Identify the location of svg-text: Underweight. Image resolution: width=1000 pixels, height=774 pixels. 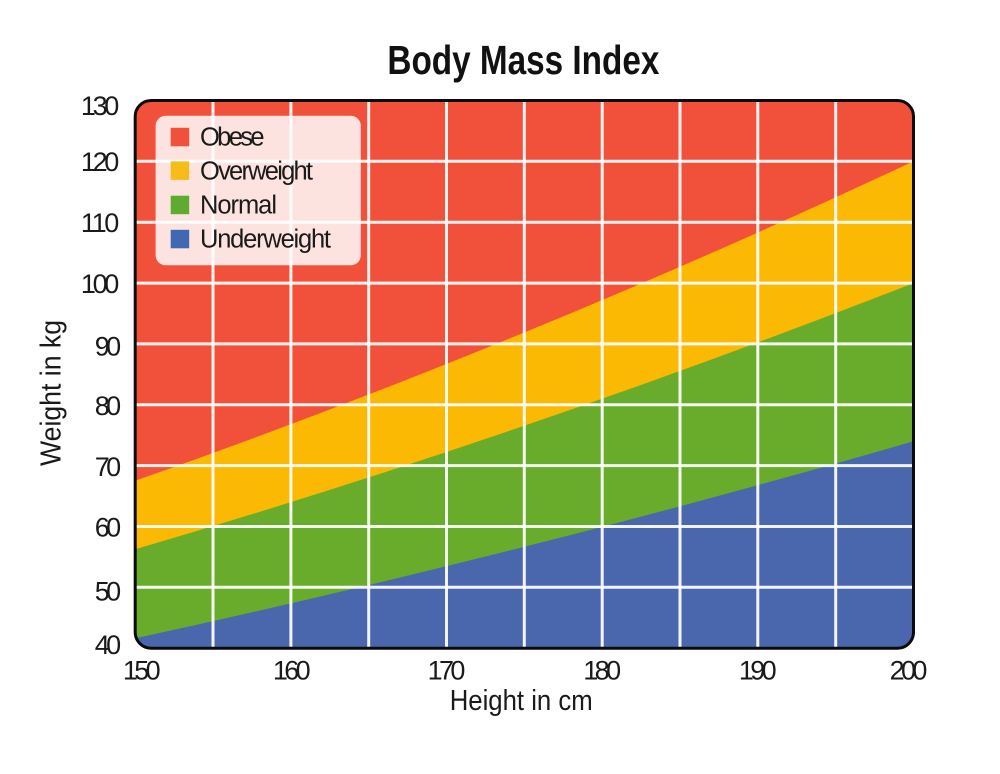
(265, 240).